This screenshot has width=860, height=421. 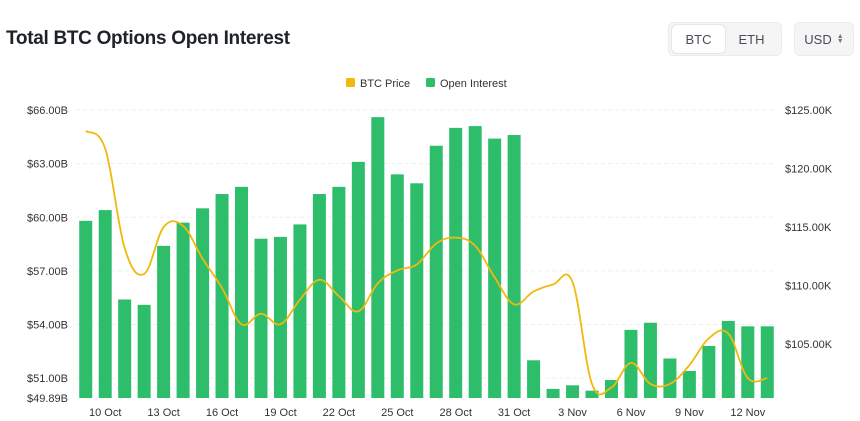 What do you see at coordinates (840, 39) in the screenshot?
I see `chevron-up-down-icon: ▲ ▼` at bounding box center [840, 39].